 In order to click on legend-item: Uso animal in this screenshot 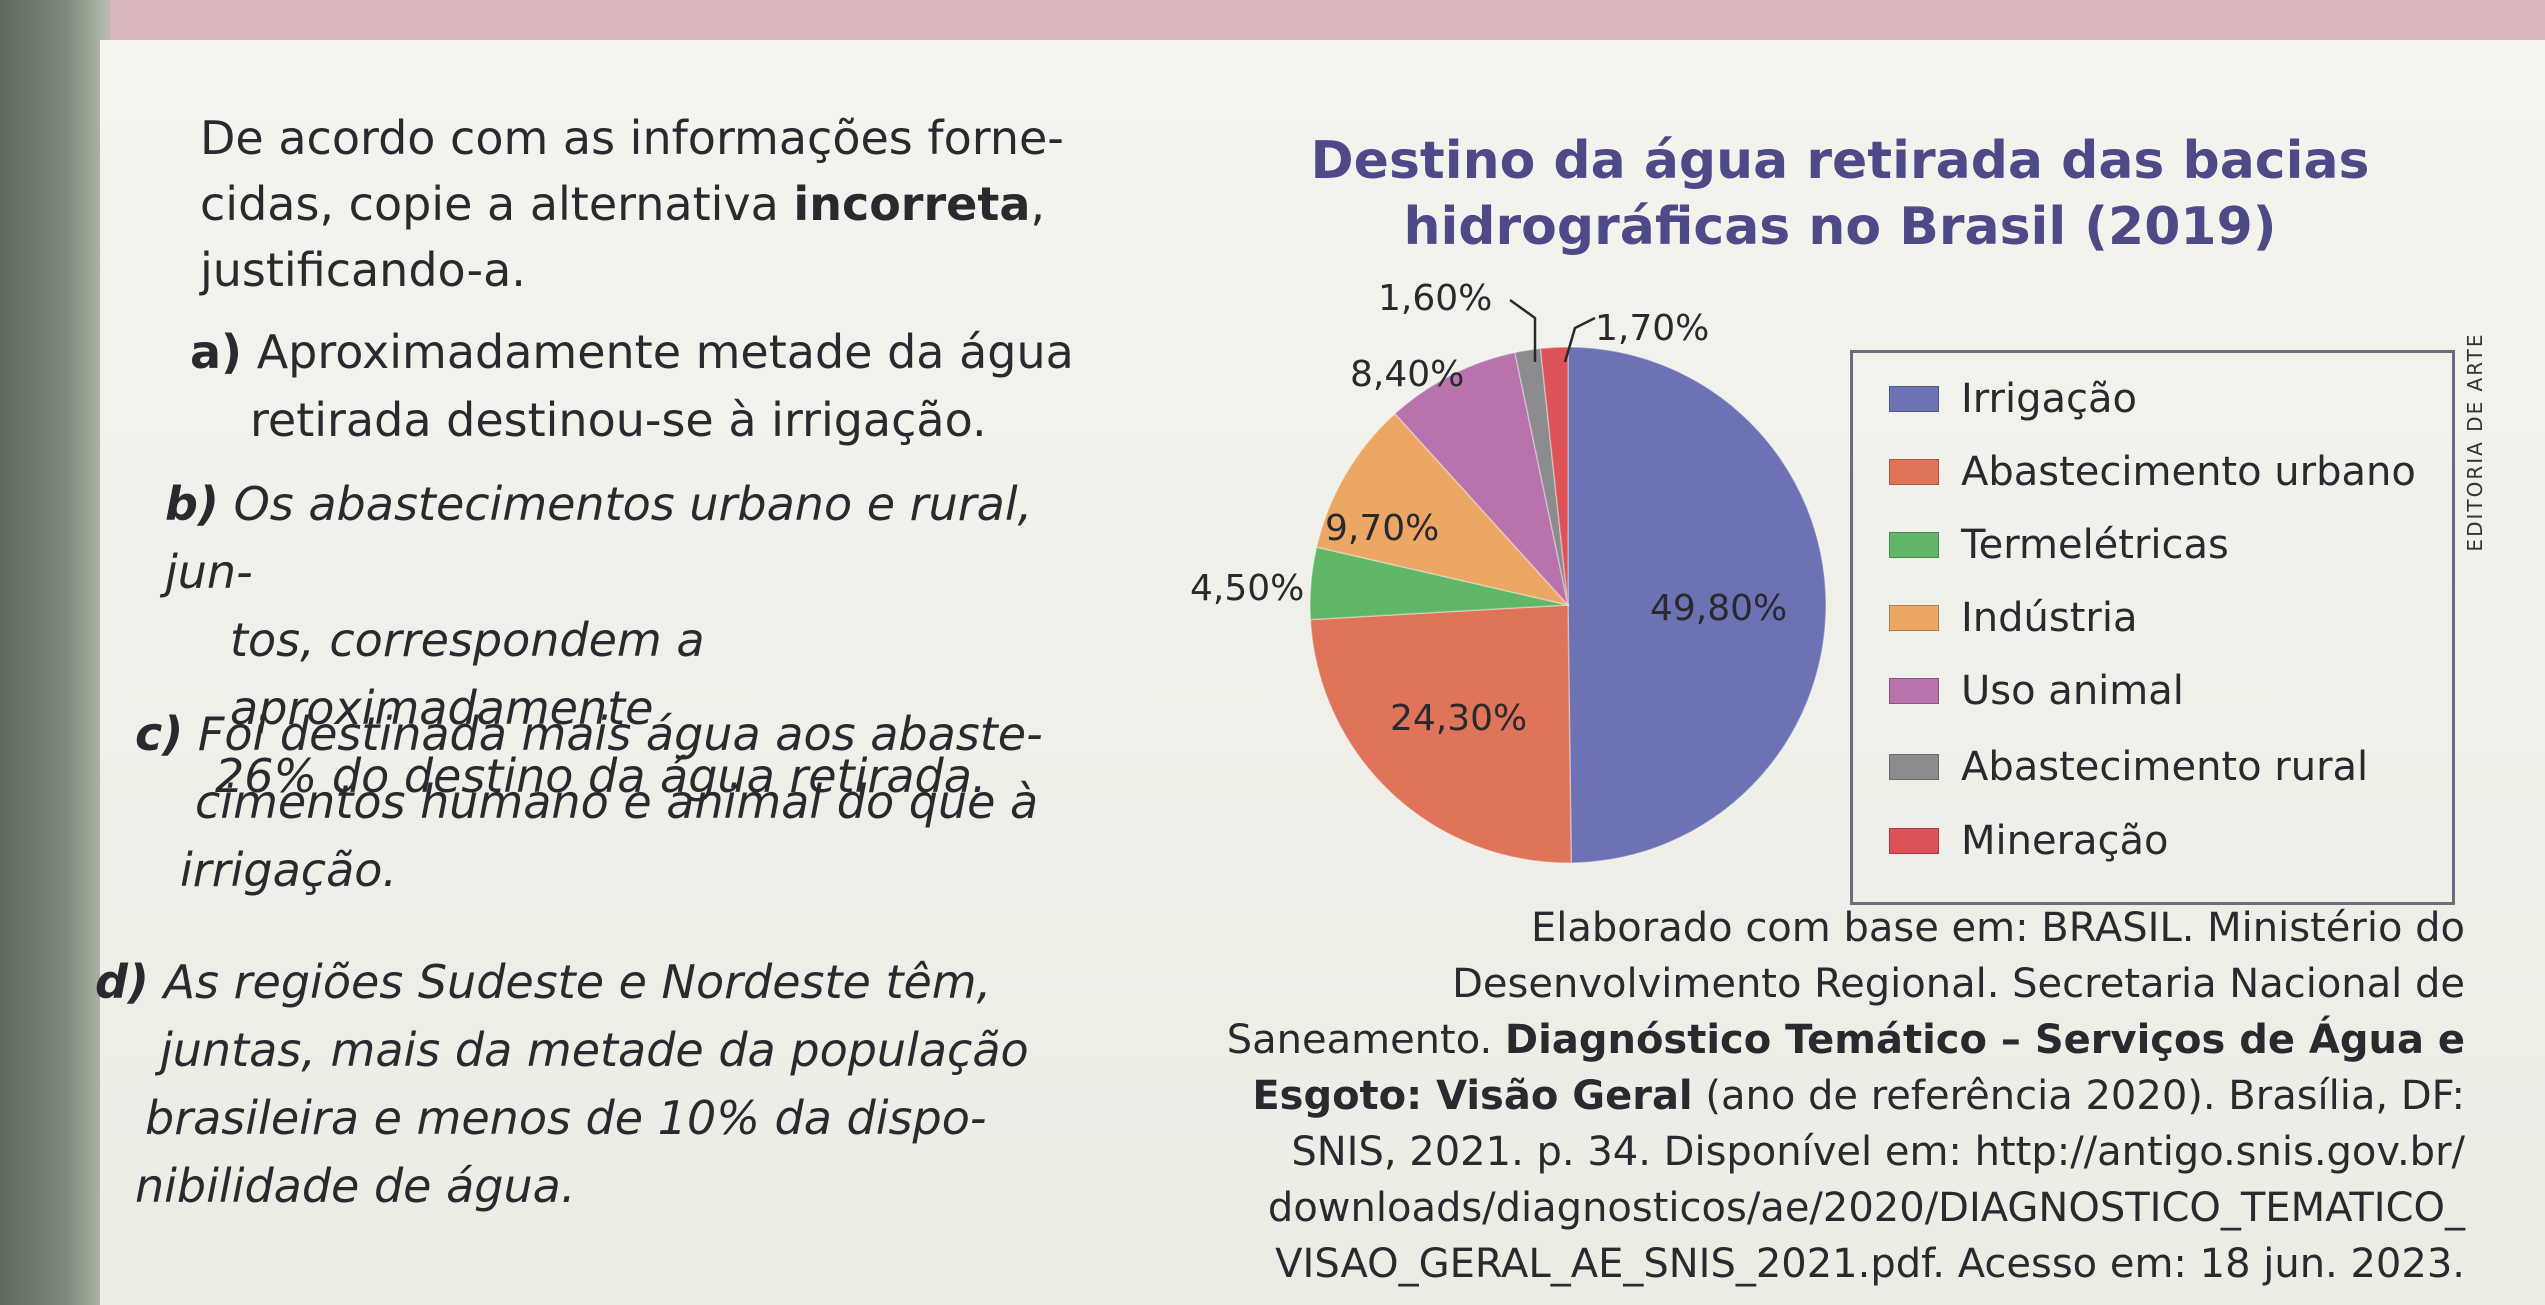, I will do `click(2036, 691)`.